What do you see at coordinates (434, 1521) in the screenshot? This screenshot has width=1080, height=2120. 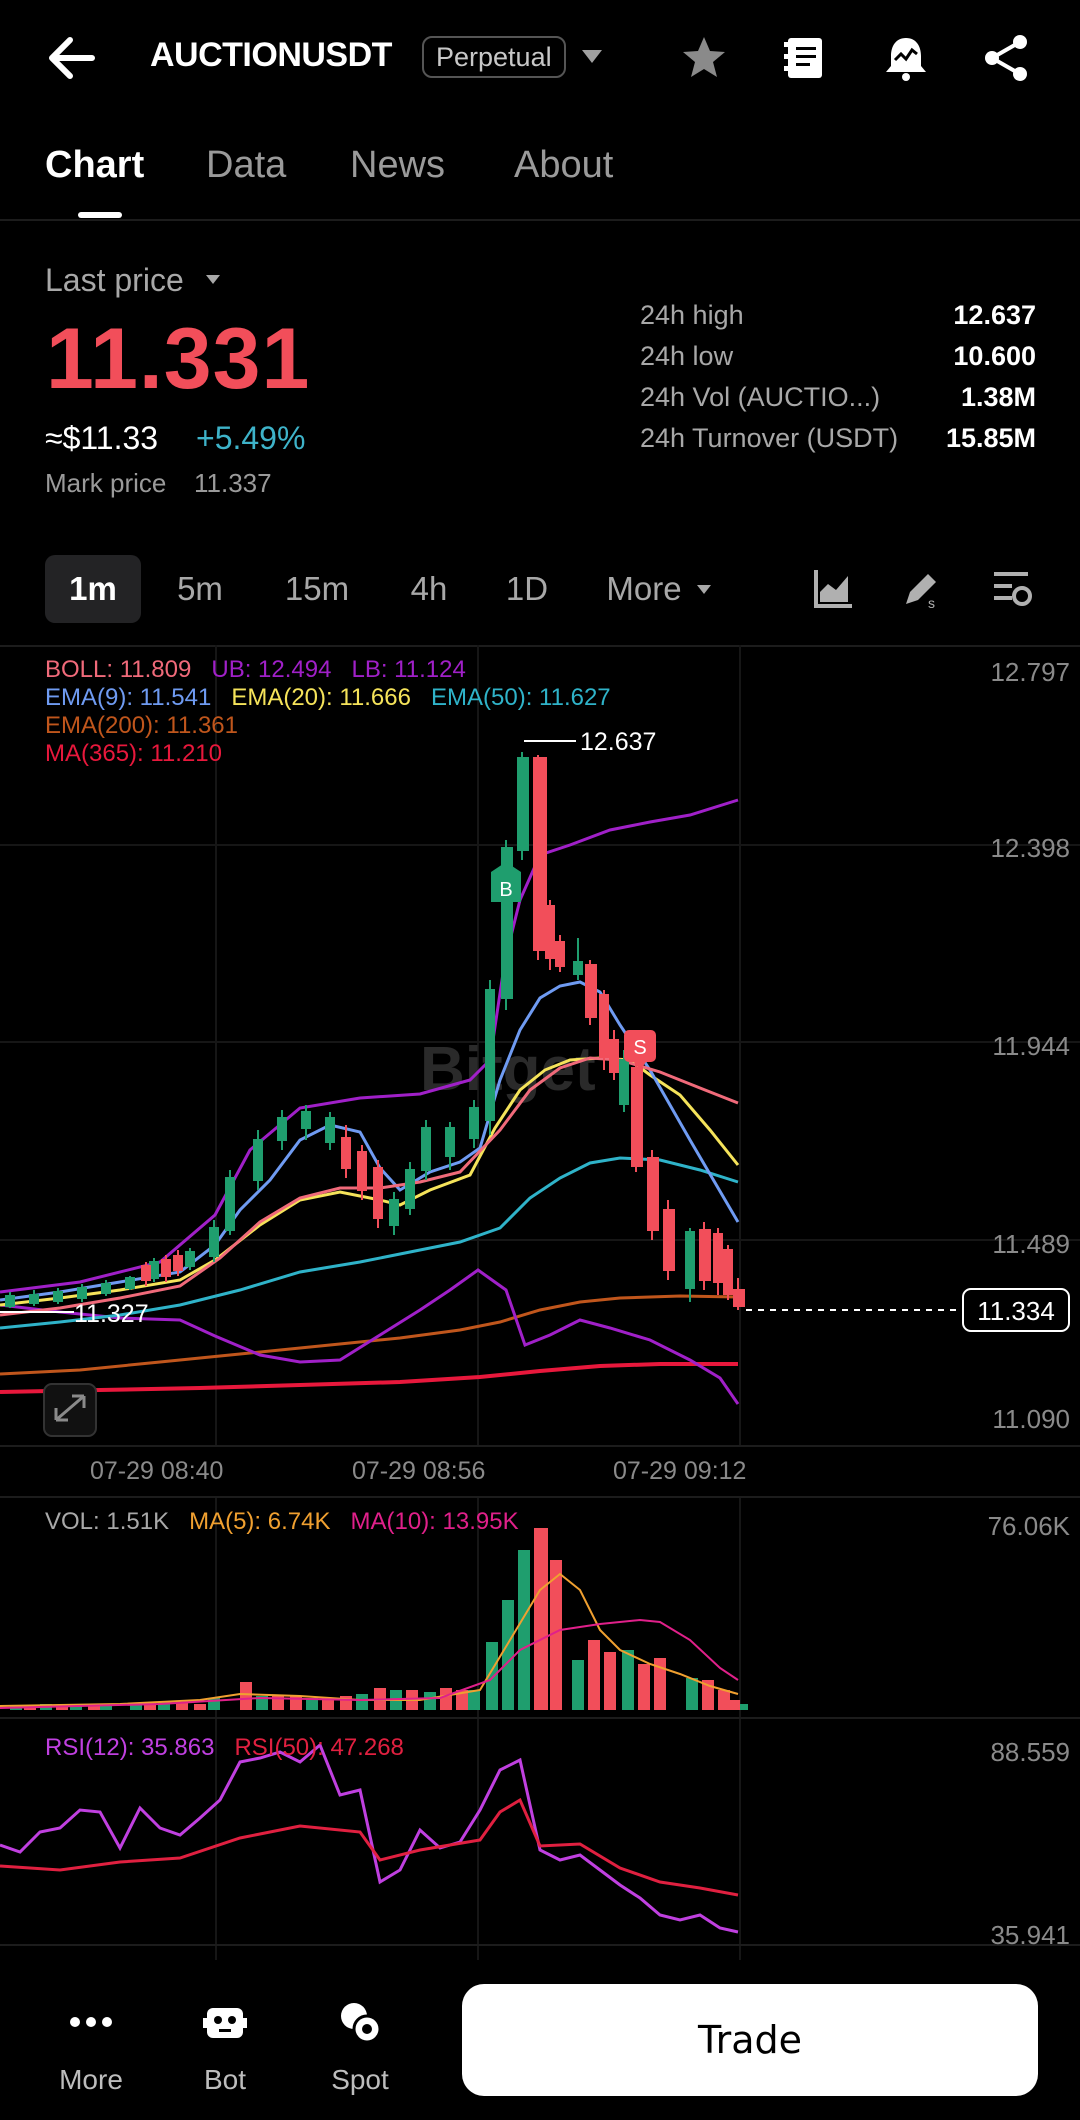 I see `legend-vol-ma10: MA(10): 13.95K` at bounding box center [434, 1521].